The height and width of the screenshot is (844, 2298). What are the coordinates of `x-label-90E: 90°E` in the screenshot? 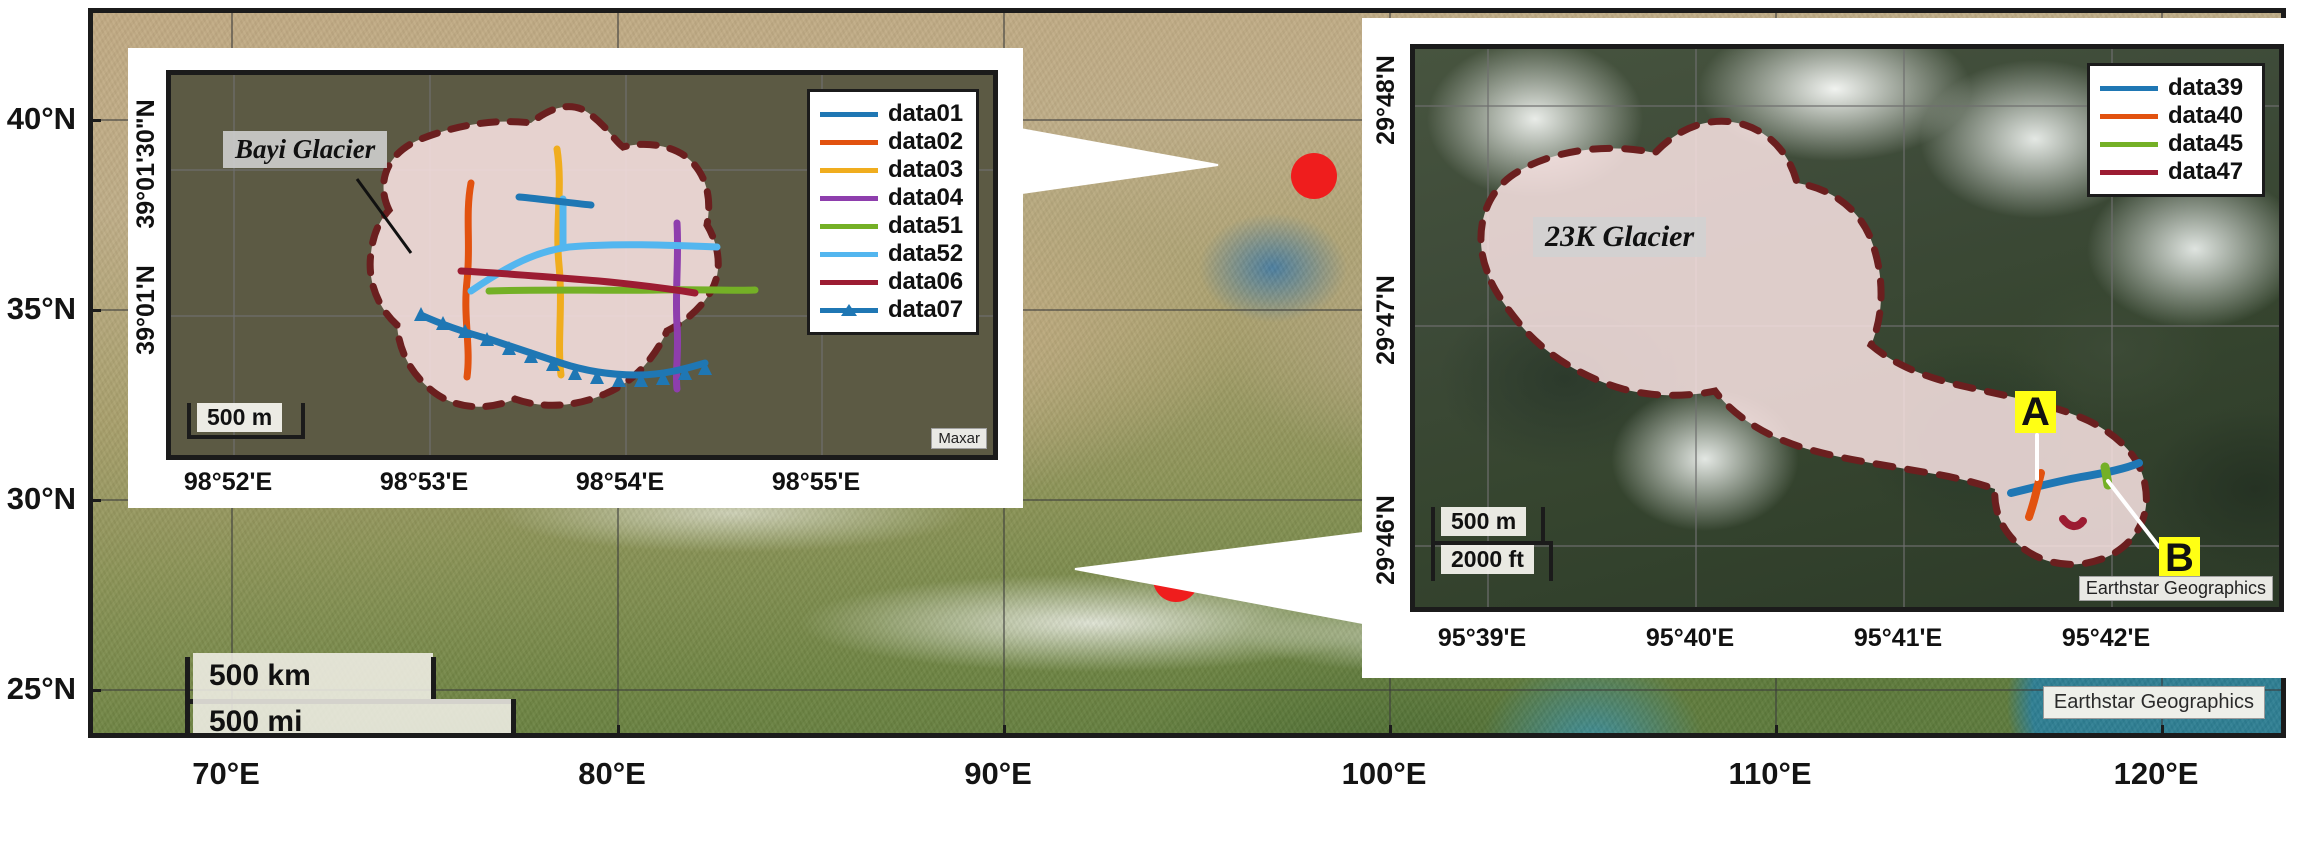 It's located at (998, 773).